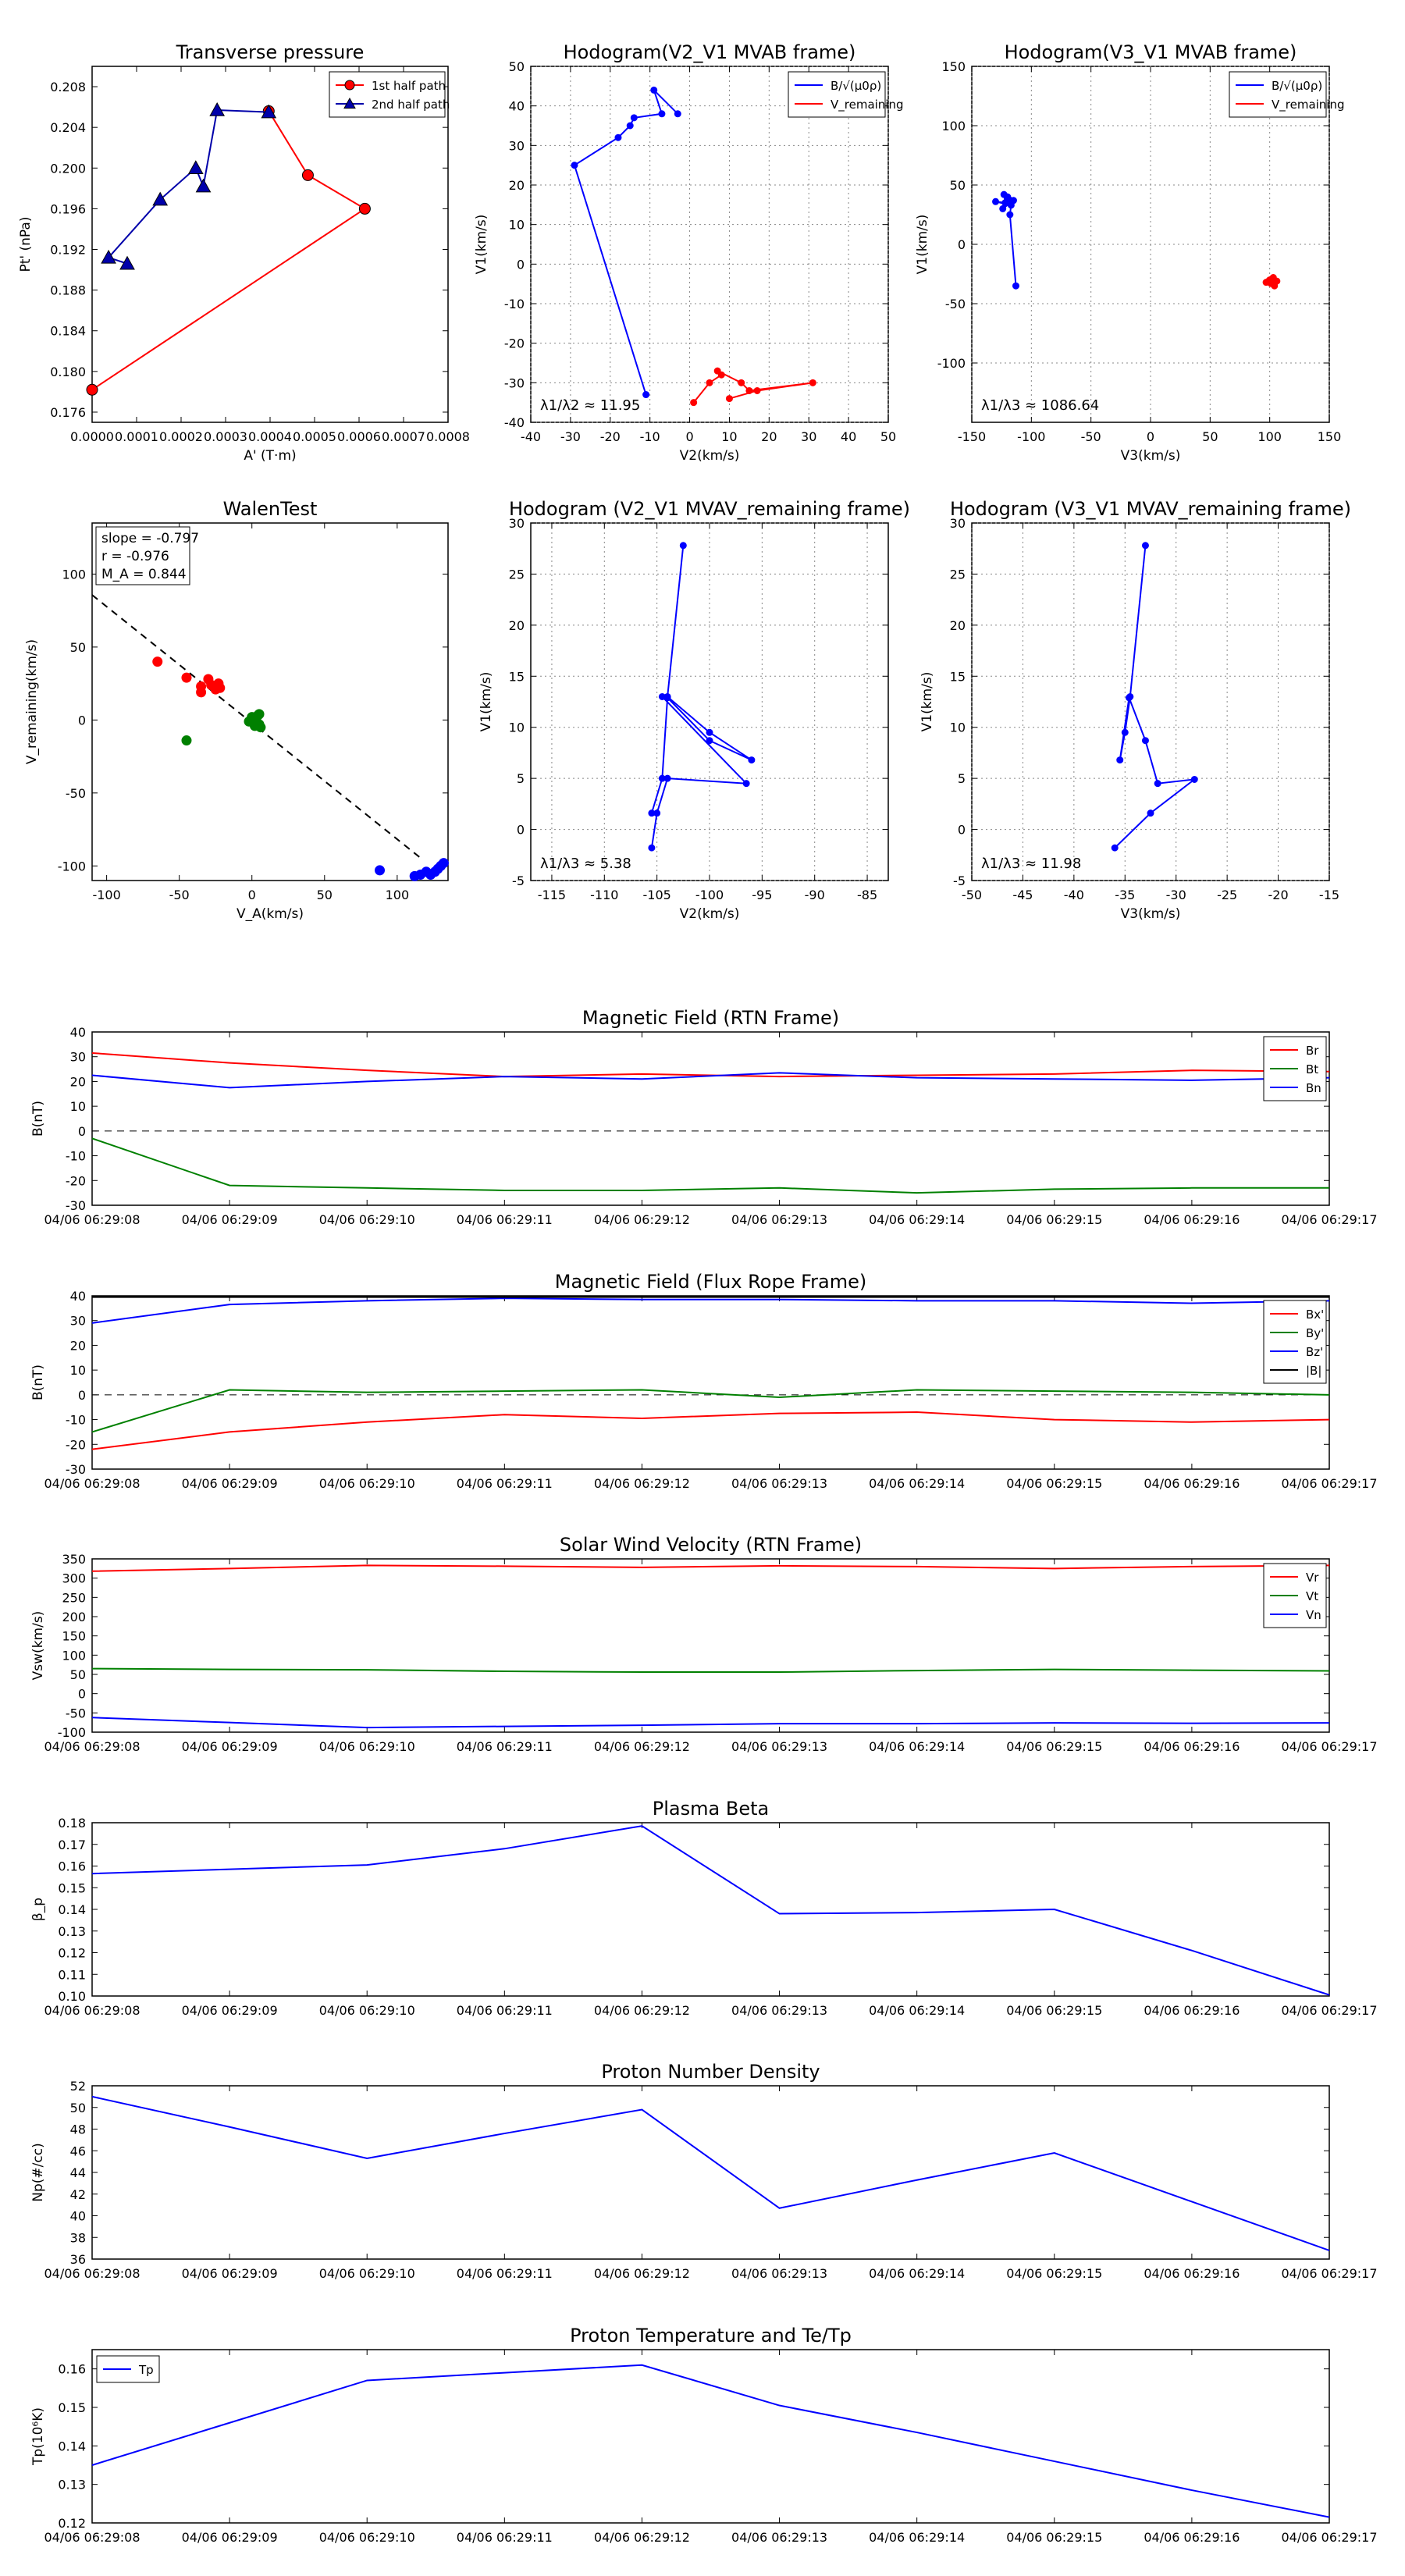 This screenshot has width=1405, height=2576. I want to click on y-axis-label: Np(#/cc), so click(38, 2172).